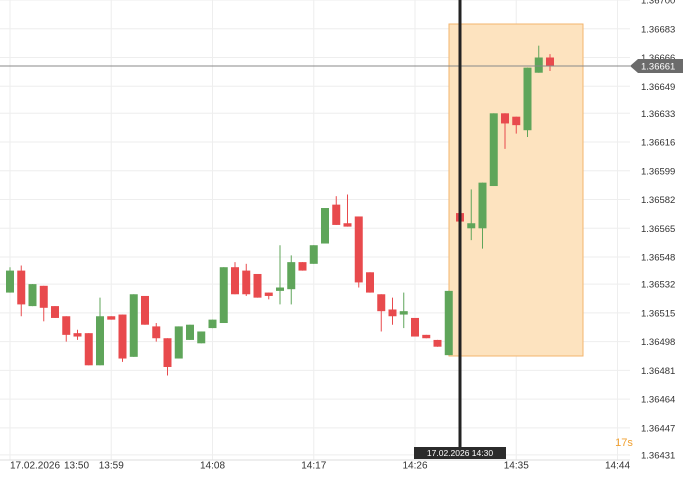 Image resolution: width=683 pixels, height=477 pixels. What do you see at coordinates (658, 371) in the screenshot?
I see `y-tick-label: 1.36481` at bounding box center [658, 371].